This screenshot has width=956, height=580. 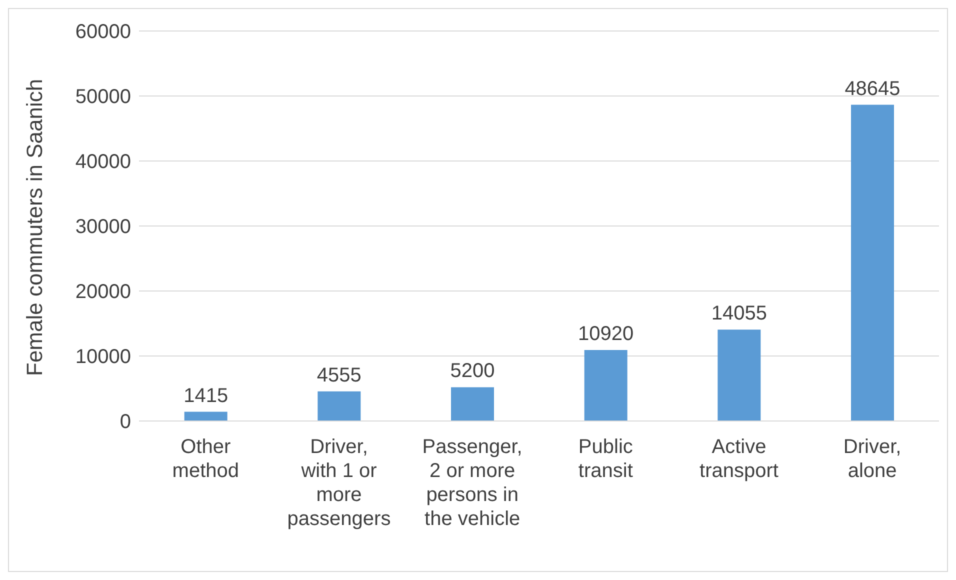 What do you see at coordinates (103, 292) in the screenshot?
I see `y-tick-label: 20000` at bounding box center [103, 292].